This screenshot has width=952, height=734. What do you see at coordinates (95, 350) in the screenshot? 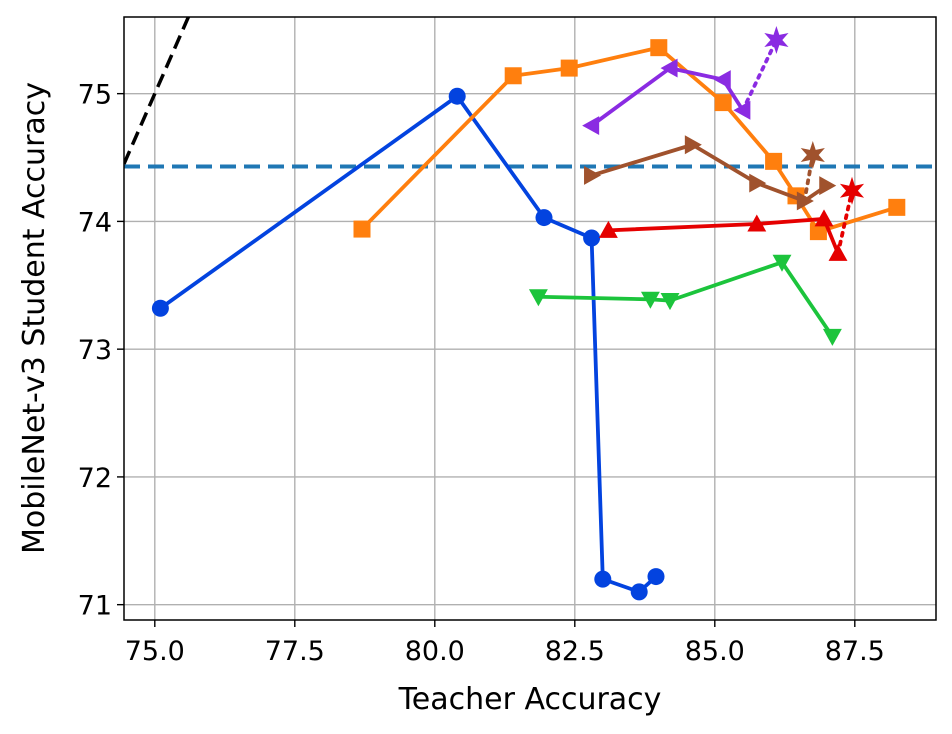
I see `y-tick-label: 73` at bounding box center [95, 350].